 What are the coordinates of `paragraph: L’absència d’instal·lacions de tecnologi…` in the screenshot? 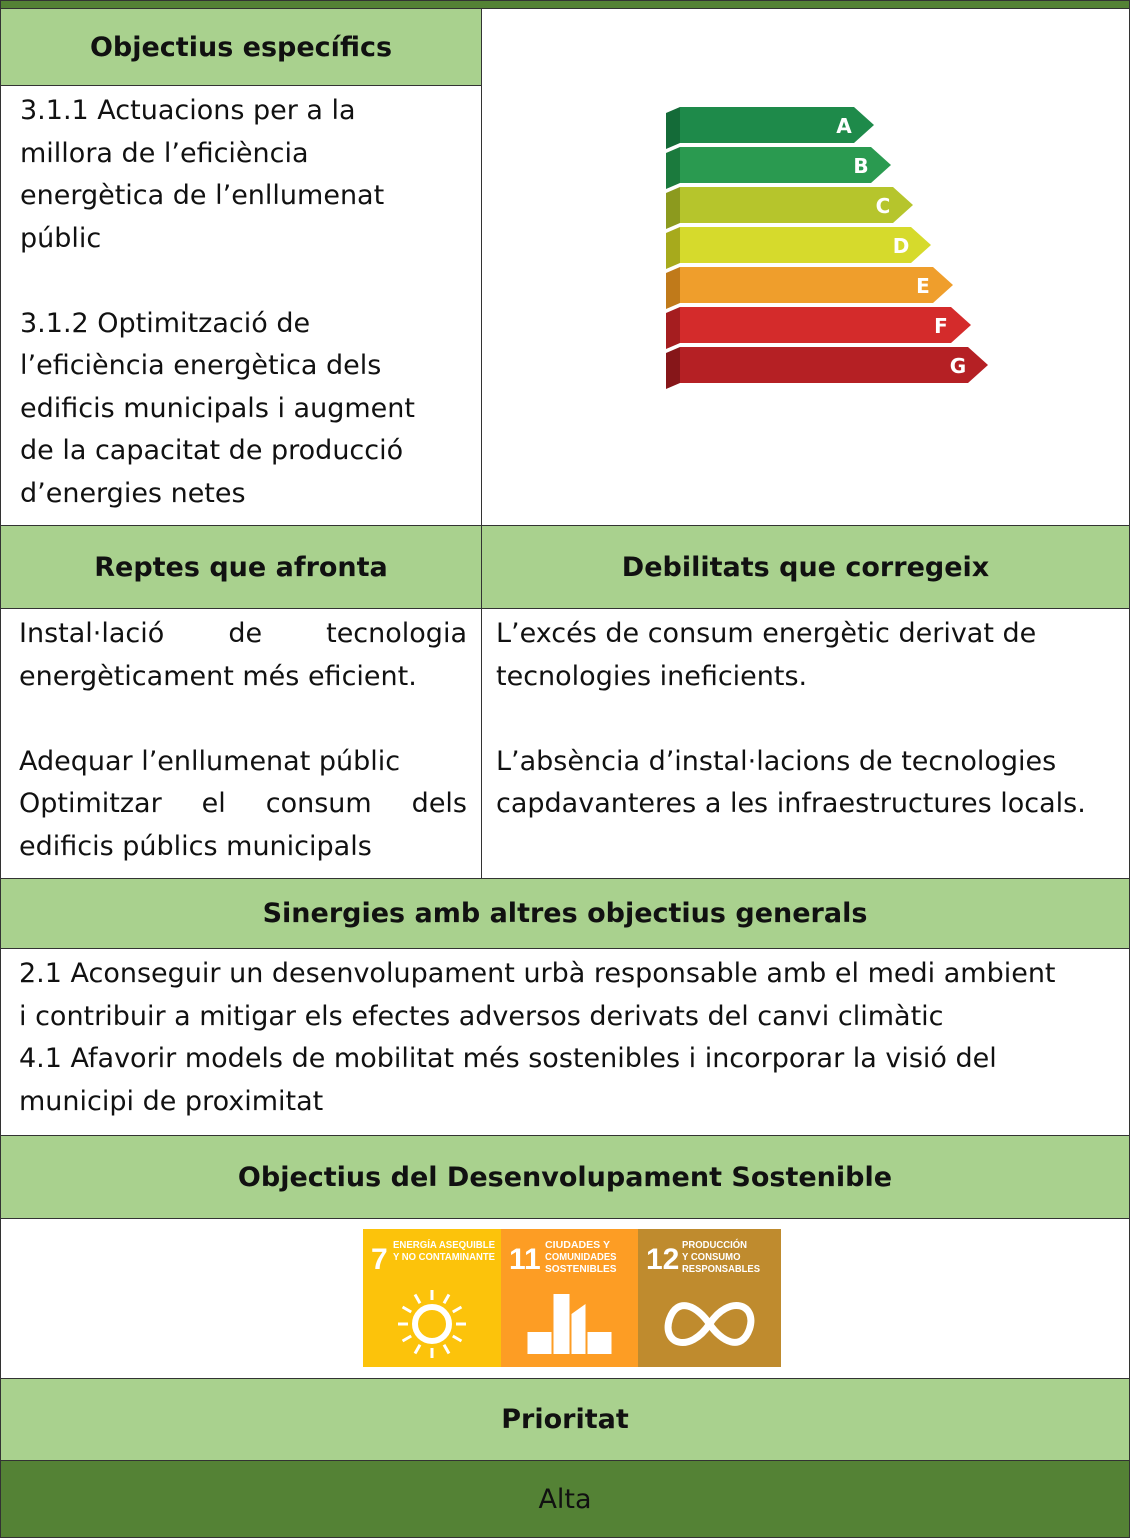 It's located at (812, 783).